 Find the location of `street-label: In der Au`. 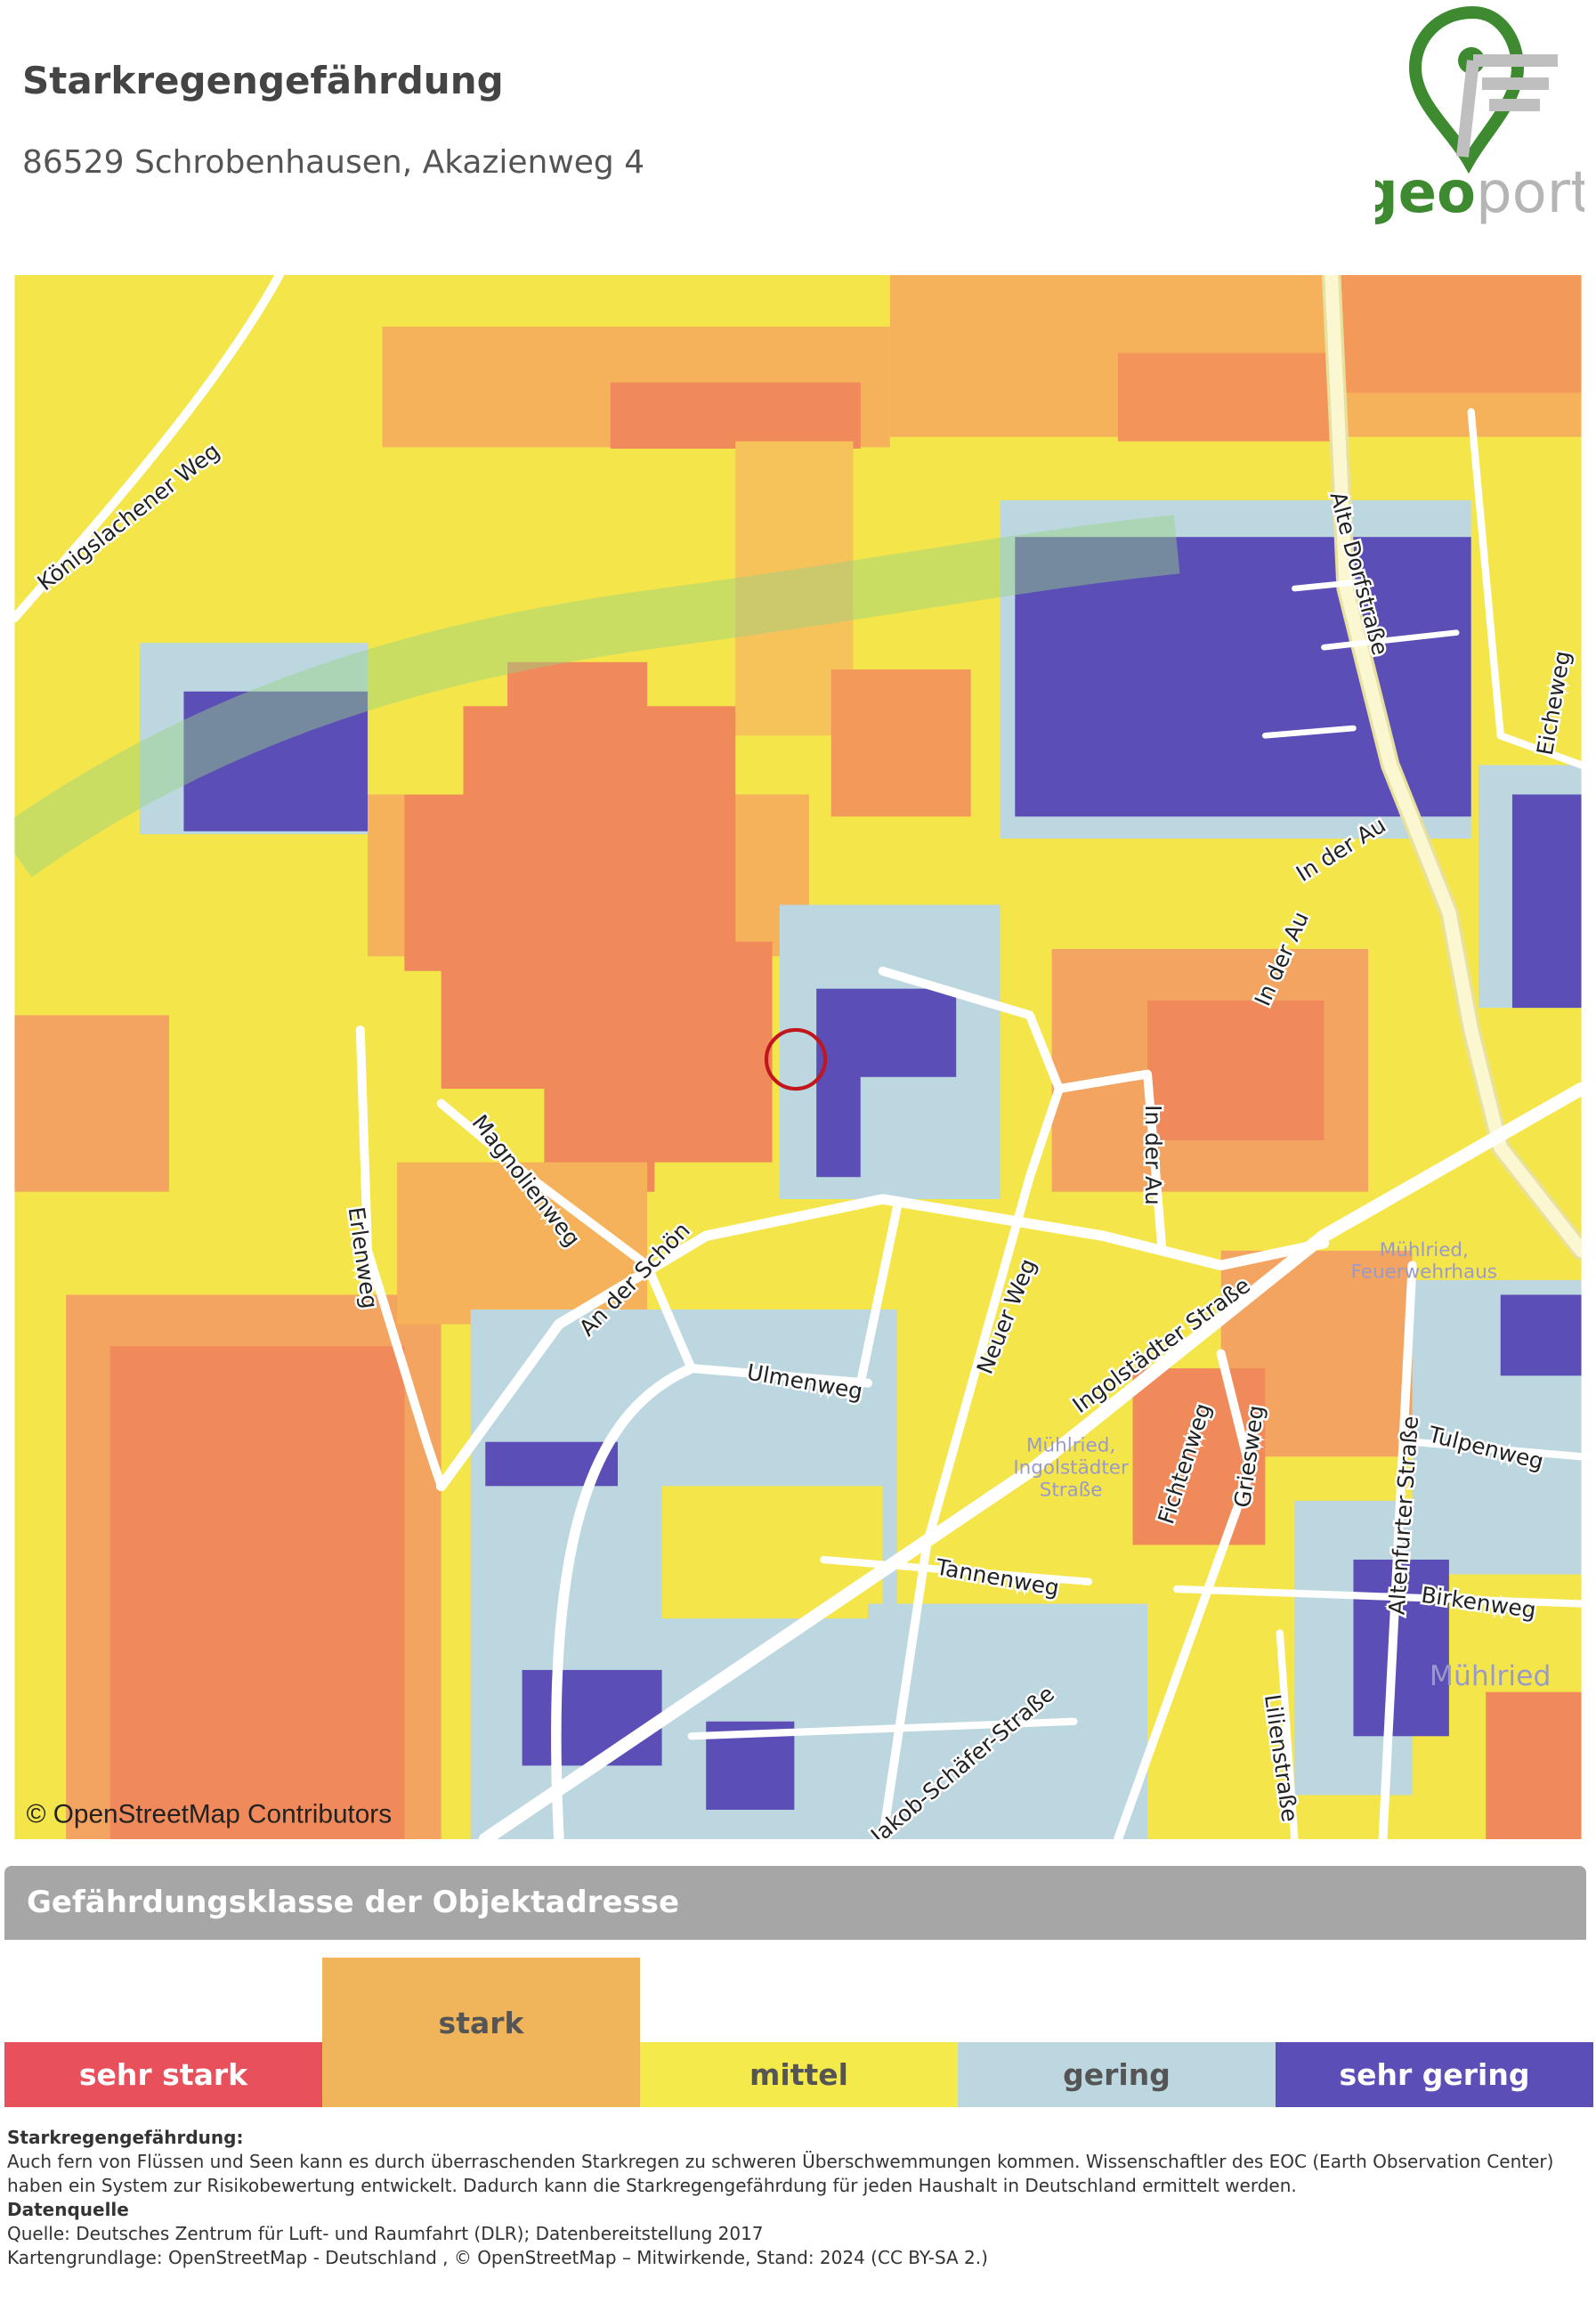

street-label: In der Au is located at coordinates (1153, 1155).